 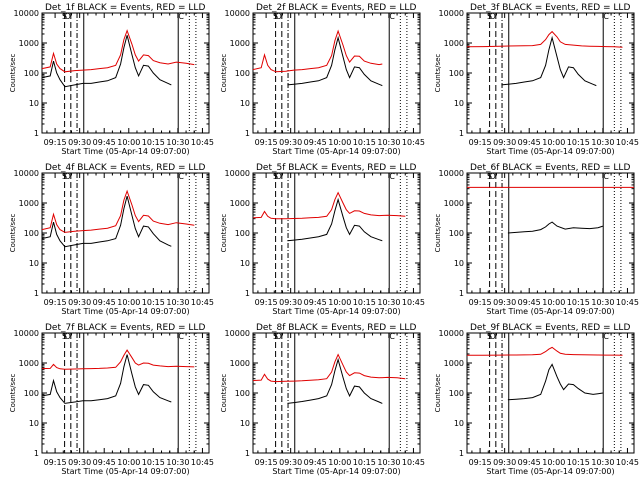 I want to click on panel-title: Det_2f BLACK = Events, RED = LLD, so click(x=336, y=8).